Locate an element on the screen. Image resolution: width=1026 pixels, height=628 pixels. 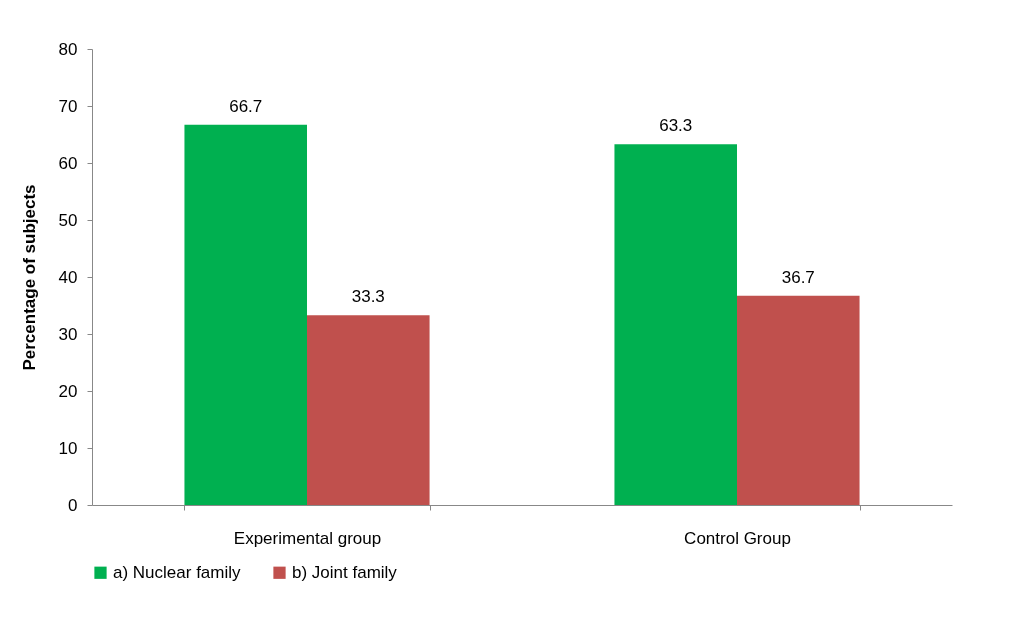
y-tick-label: 80 is located at coordinates (68, 49).